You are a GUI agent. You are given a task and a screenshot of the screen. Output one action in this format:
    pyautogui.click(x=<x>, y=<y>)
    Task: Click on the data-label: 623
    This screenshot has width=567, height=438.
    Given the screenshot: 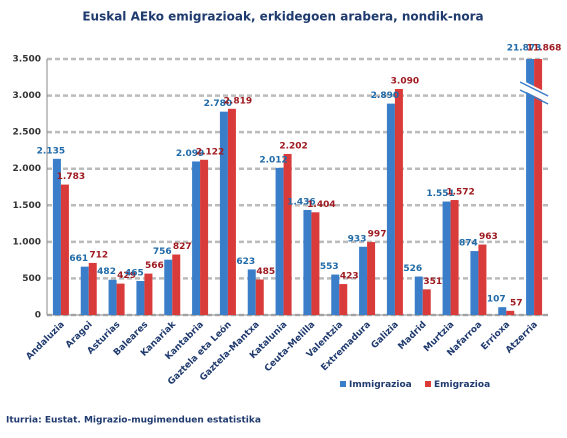 What is the action you would take?
    pyautogui.click(x=245, y=262)
    